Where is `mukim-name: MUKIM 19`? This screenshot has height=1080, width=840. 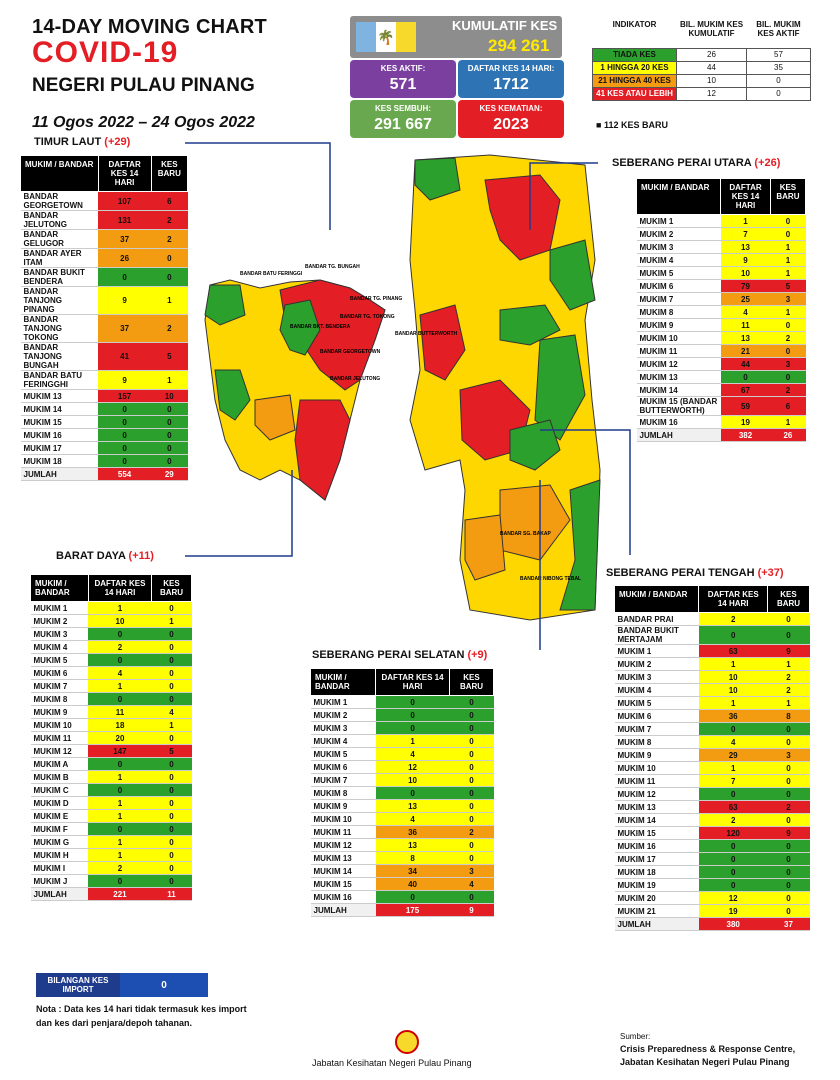 mukim-name: MUKIM 19 is located at coordinates (656, 885).